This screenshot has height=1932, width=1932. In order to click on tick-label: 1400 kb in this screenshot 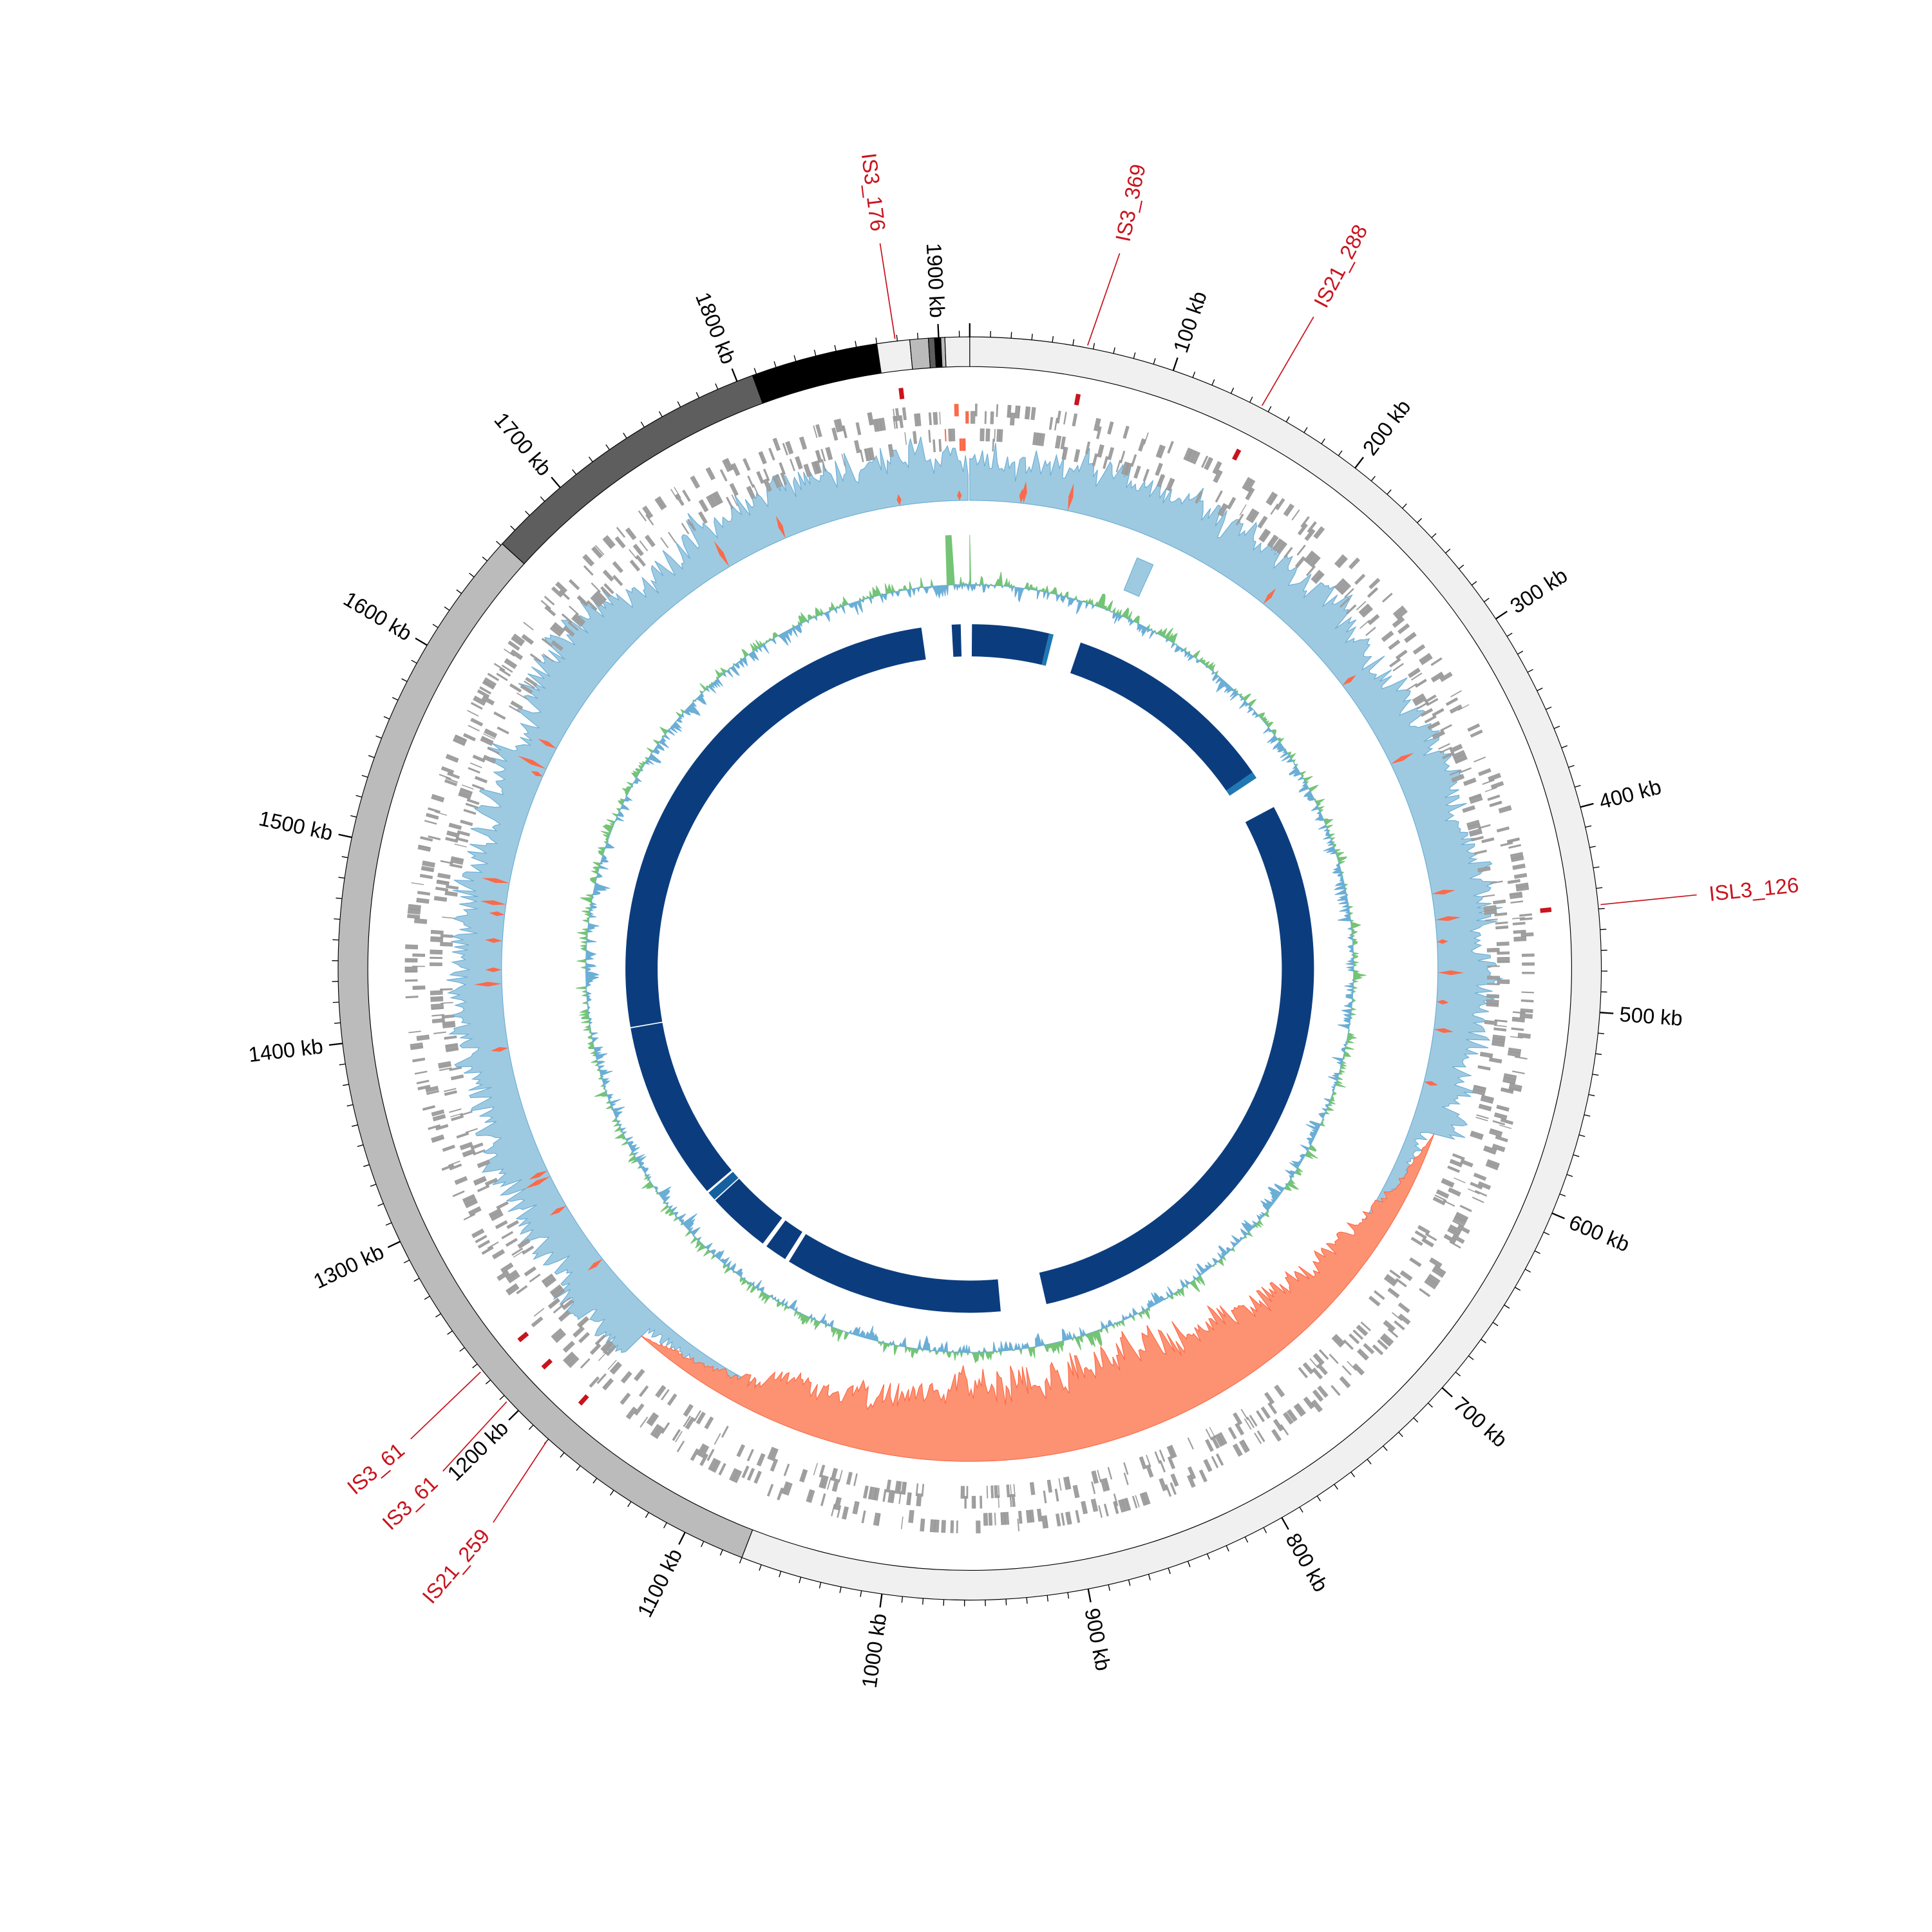, I will do `click(286, 1050)`.